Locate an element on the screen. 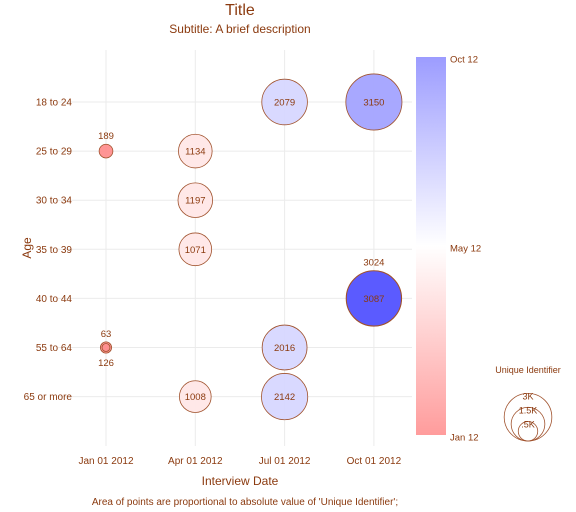 Image resolution: width=576 pixels, height=512 pixels. bubble-value-label: 189 is located at coordinates (106, 136).